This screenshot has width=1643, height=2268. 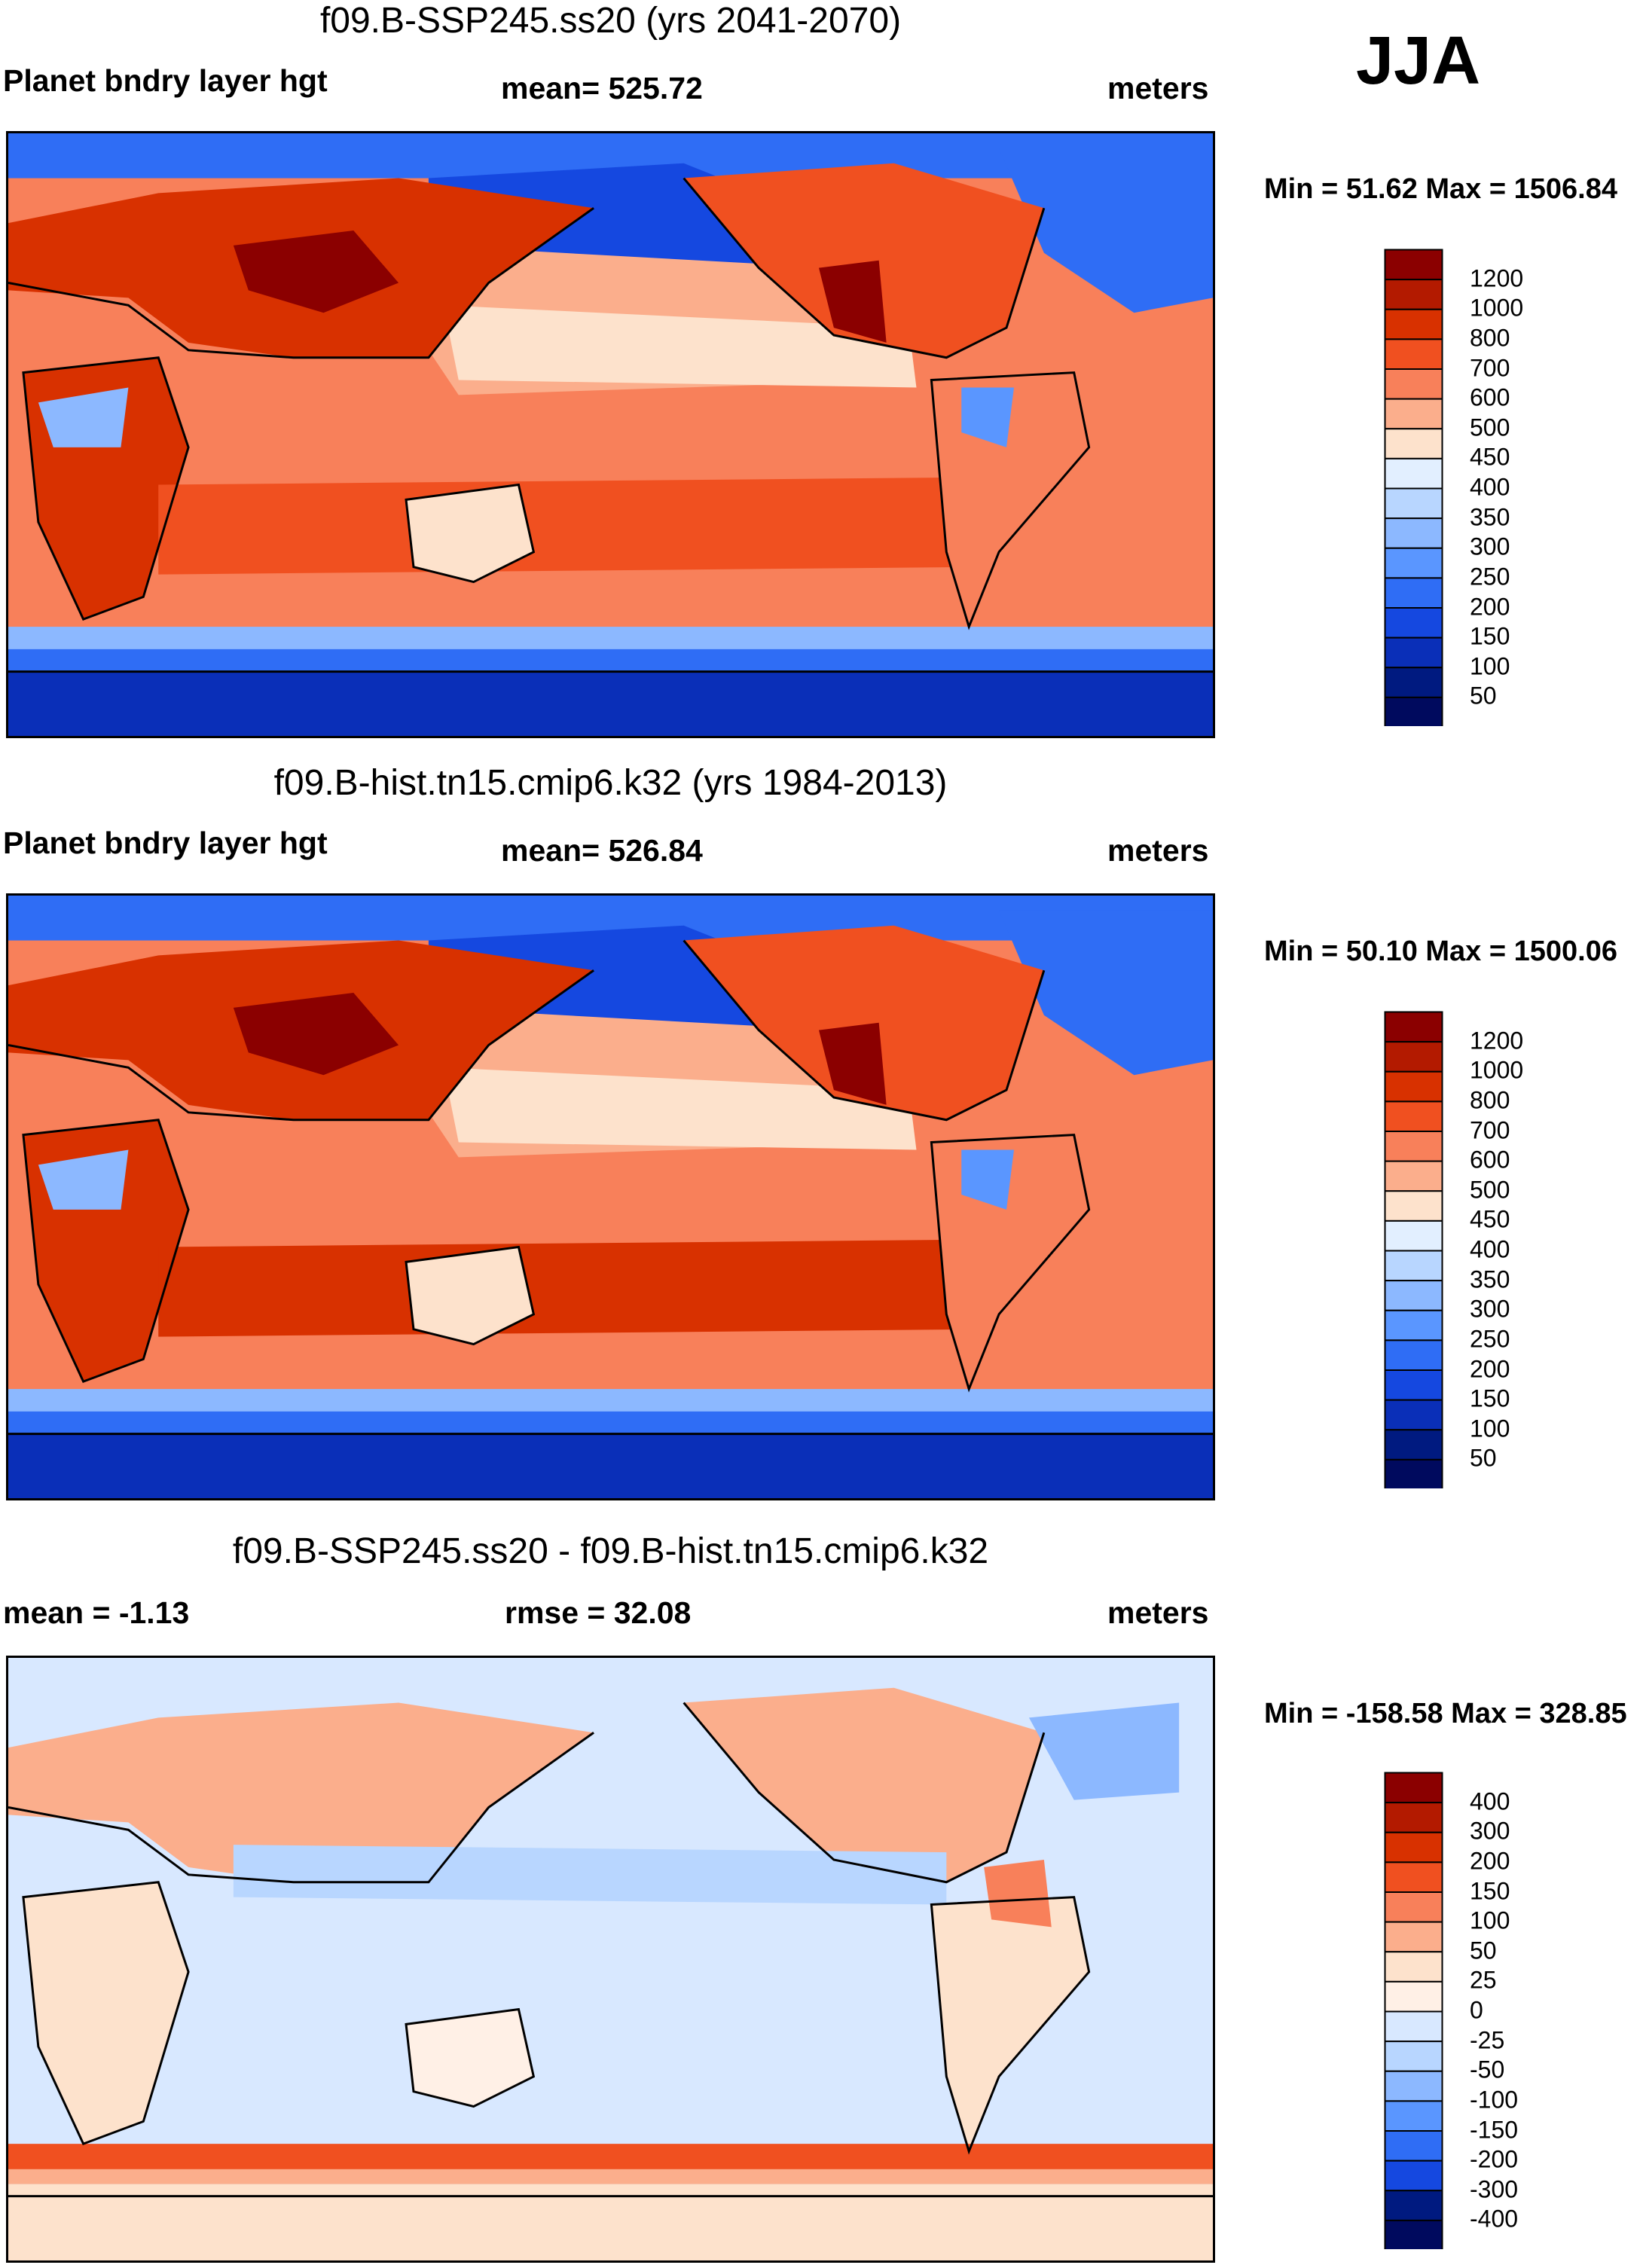 What do you see at coordinates (1158, 1612) in the screenshot?
I see `panel-3-units-label: meters` at bounding box center [1158, 1612].